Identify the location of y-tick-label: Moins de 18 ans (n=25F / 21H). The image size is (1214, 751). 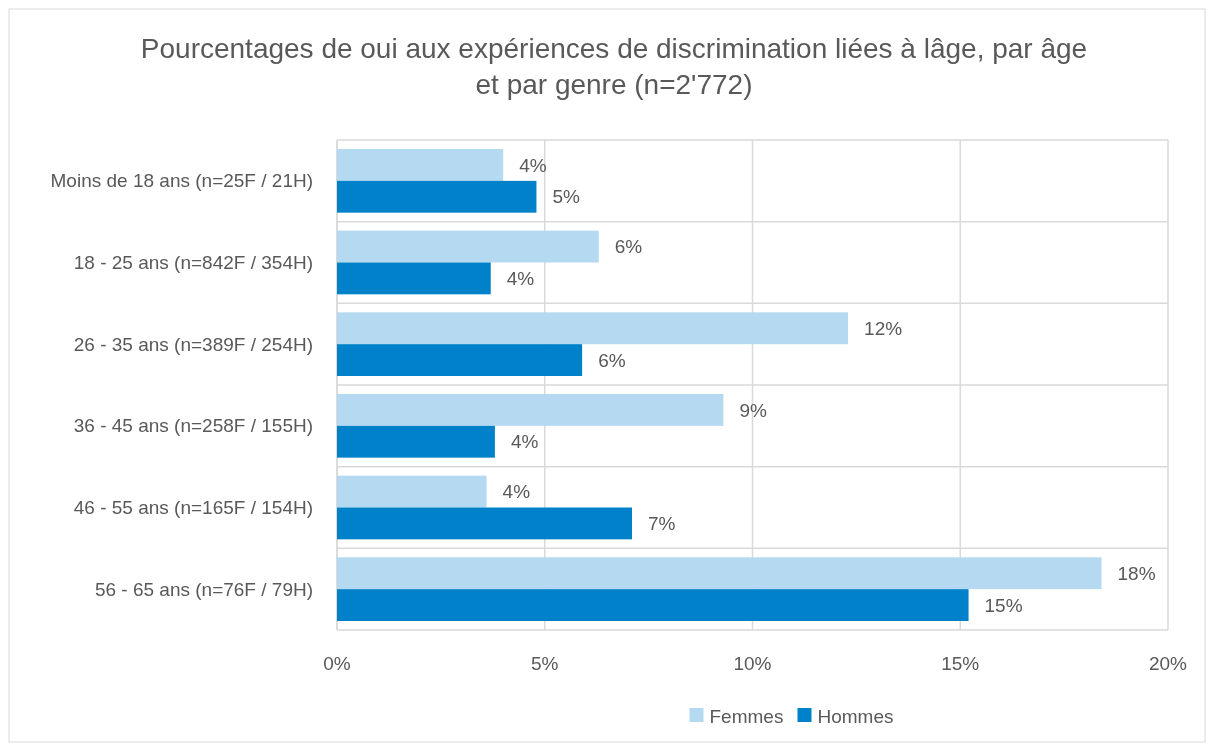
(181, 181).